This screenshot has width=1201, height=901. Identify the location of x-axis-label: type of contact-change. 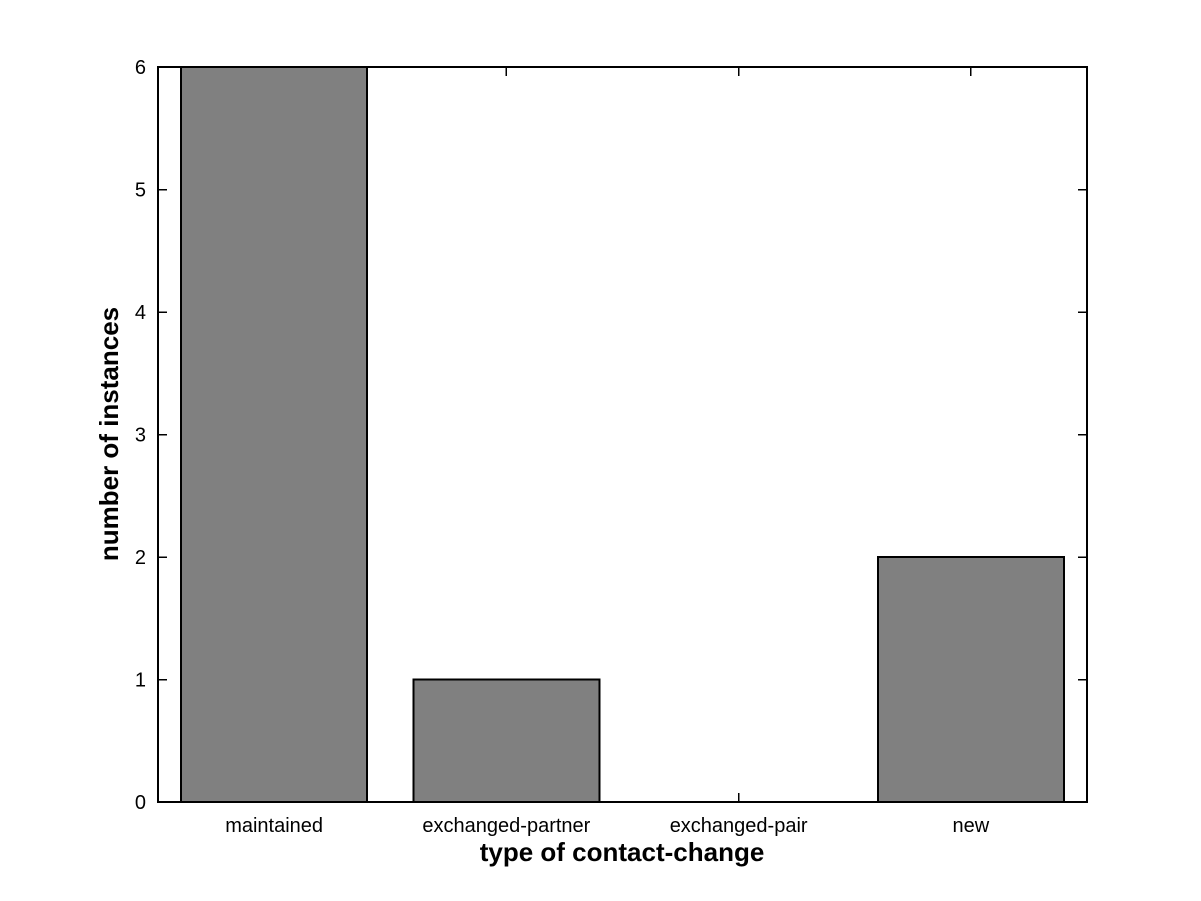
(622, 852).